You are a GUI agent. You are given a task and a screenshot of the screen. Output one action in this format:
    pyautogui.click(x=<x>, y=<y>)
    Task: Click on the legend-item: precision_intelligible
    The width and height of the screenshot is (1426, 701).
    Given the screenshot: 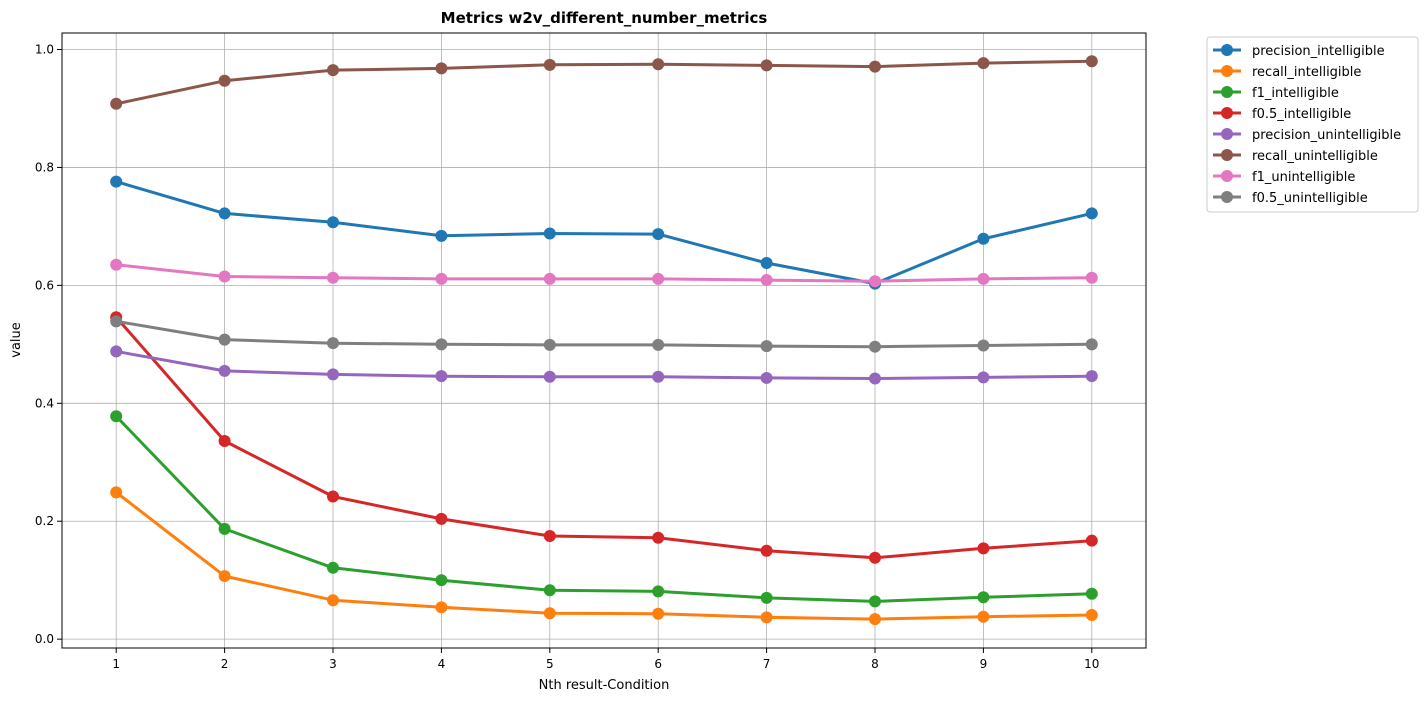 What is the action you would take?
    pyautogui.click(x=1299, y=51)
    